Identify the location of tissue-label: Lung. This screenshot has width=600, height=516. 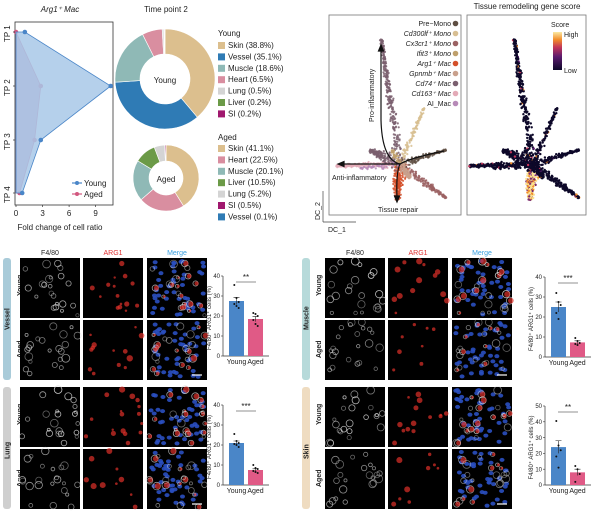
(8, 450).